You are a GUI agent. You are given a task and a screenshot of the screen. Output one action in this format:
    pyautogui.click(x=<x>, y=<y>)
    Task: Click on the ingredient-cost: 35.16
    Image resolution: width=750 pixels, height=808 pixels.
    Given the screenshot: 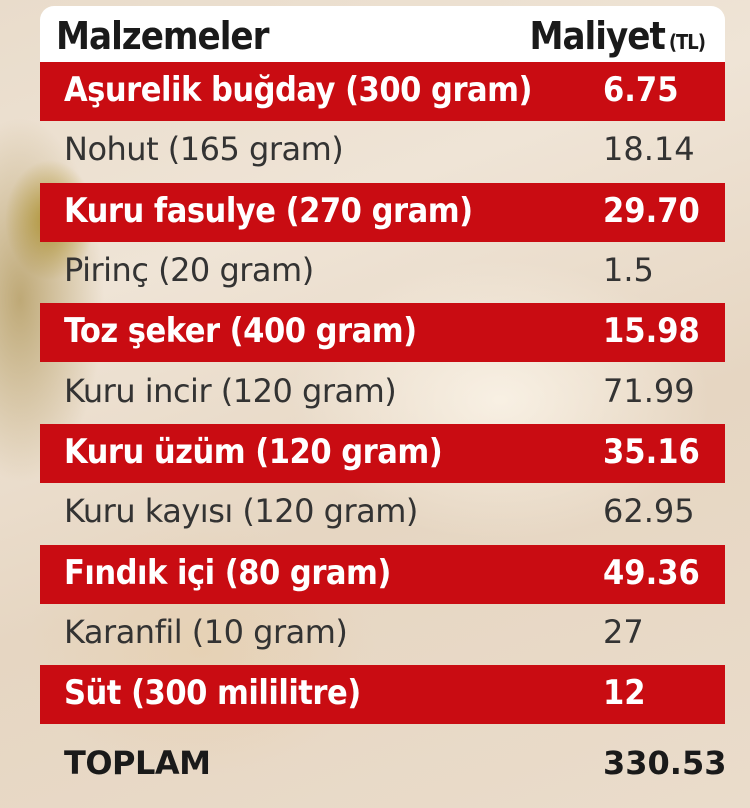 What is the action you would take?
    pyautogui.click(x=651, y=452)
    